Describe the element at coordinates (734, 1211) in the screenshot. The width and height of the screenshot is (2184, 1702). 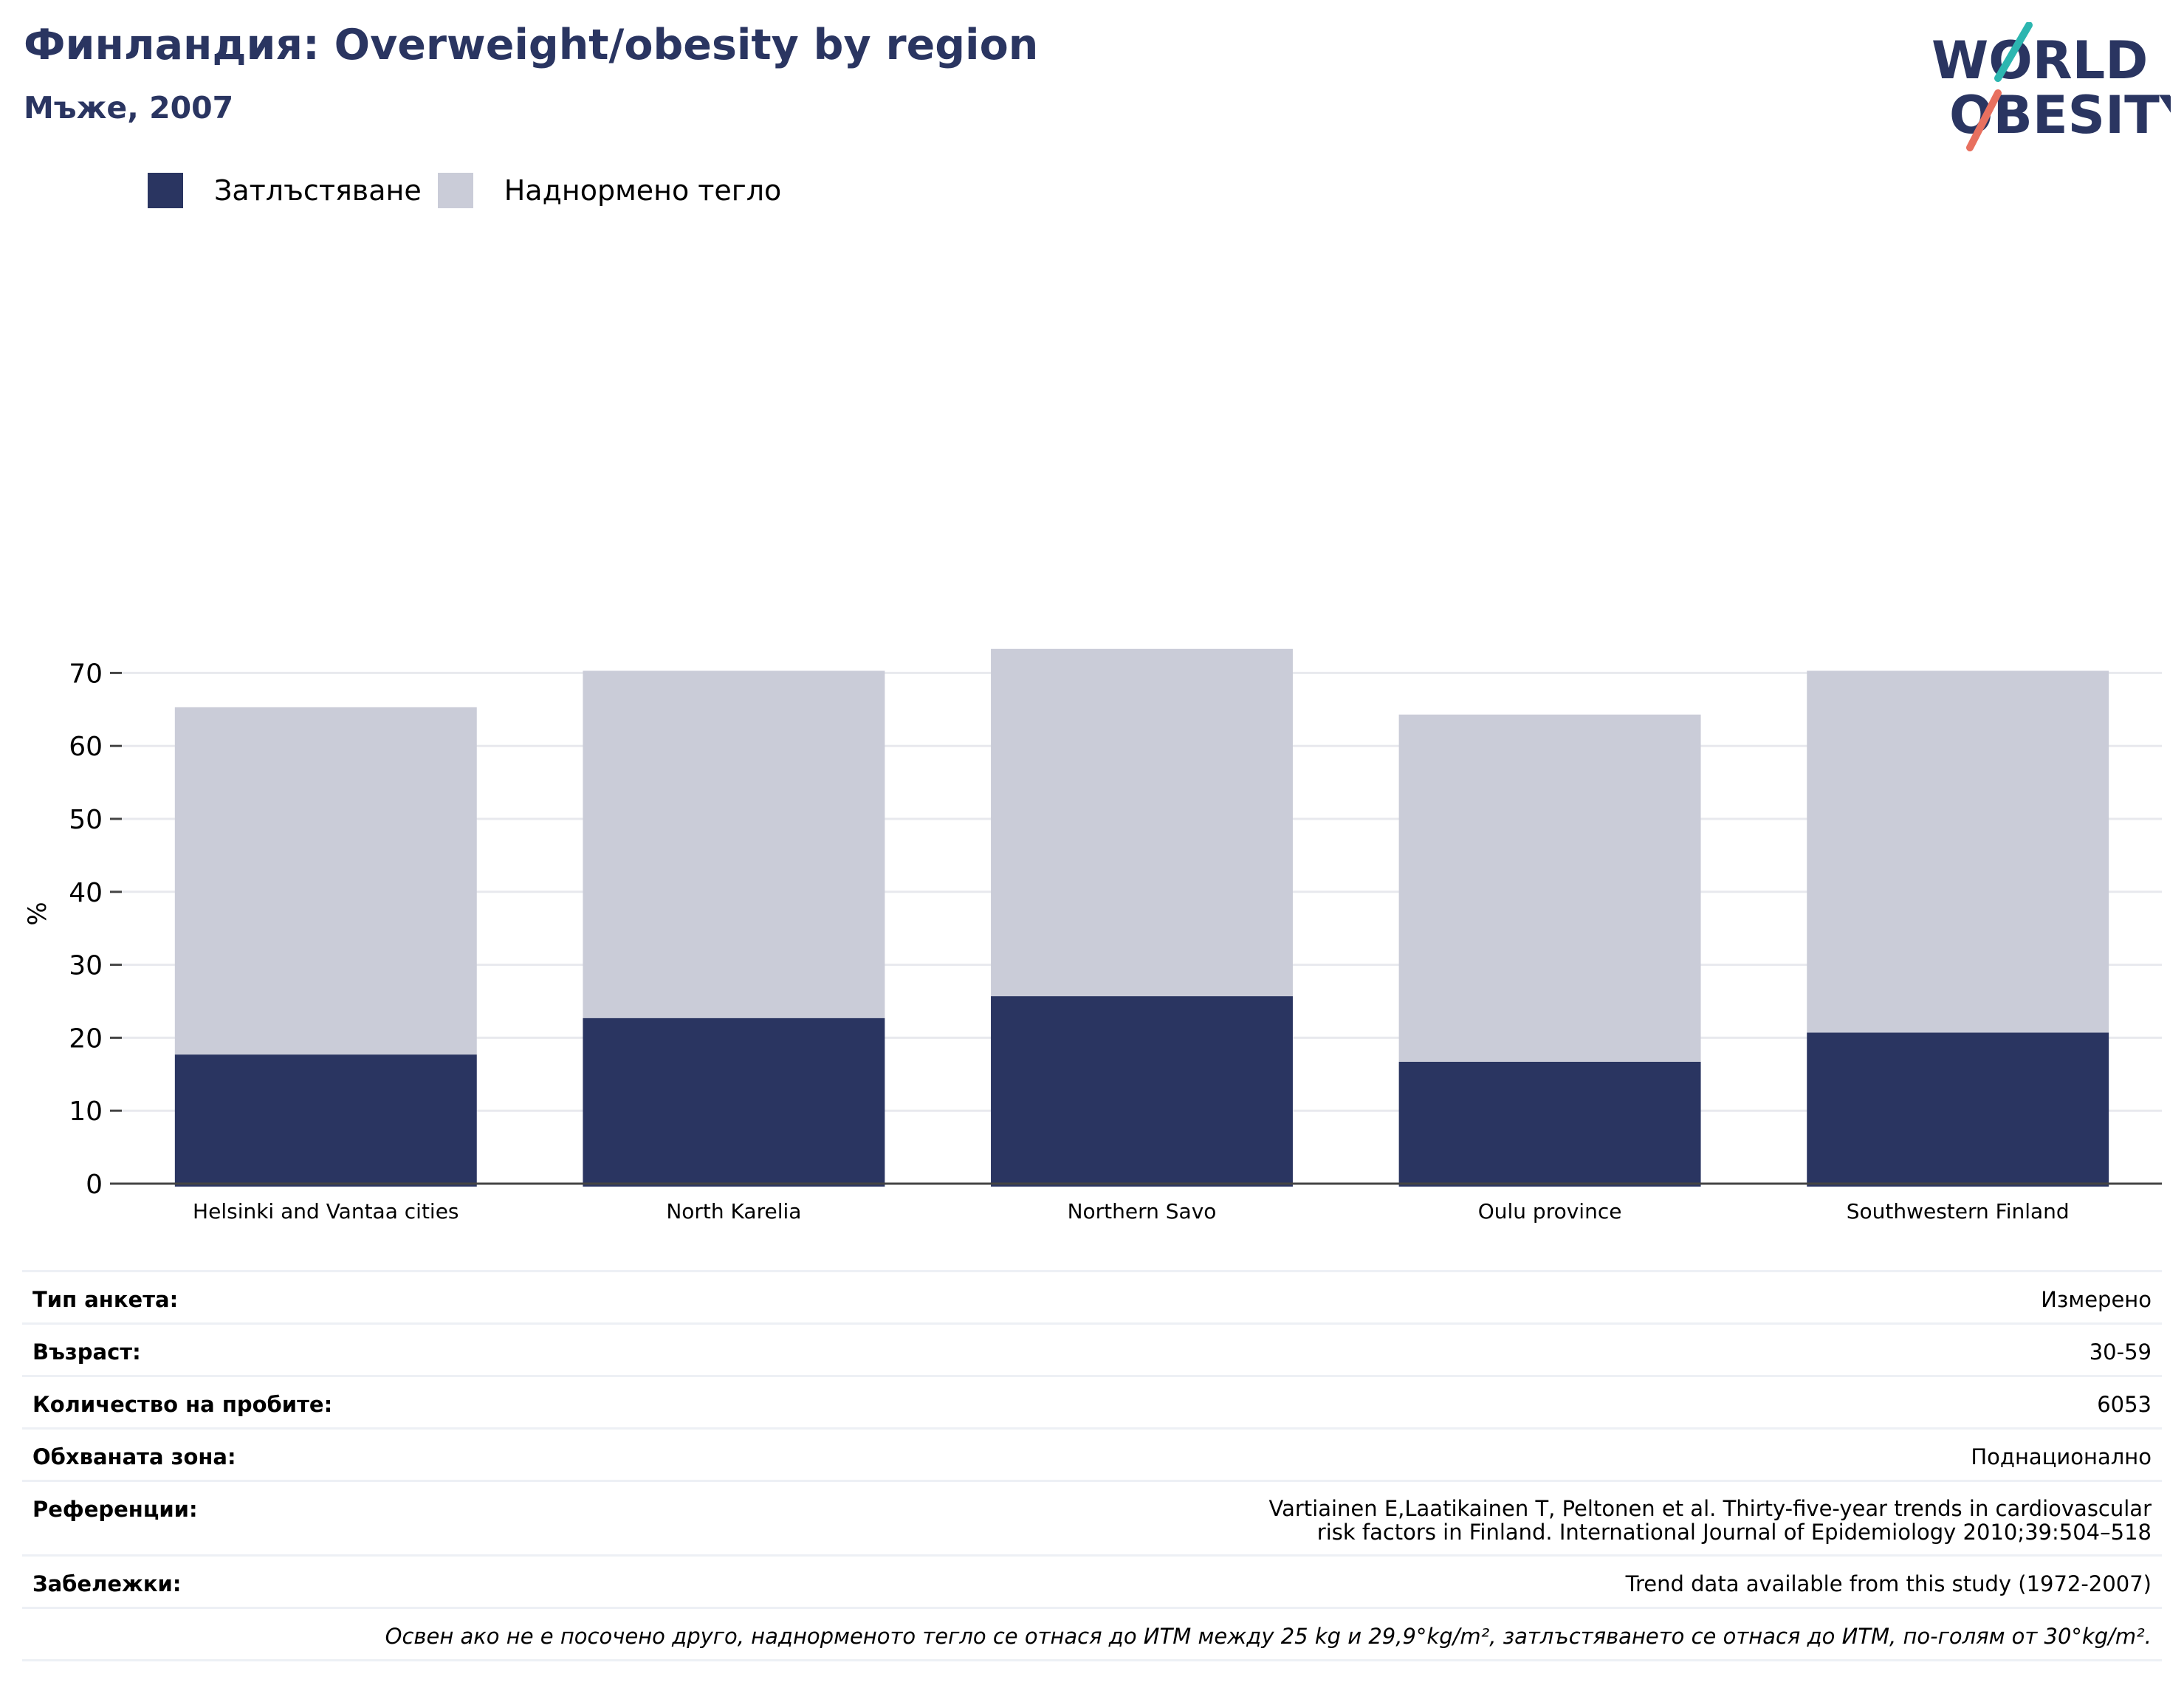
I see `x-tick-label: North Karelia` at that location.